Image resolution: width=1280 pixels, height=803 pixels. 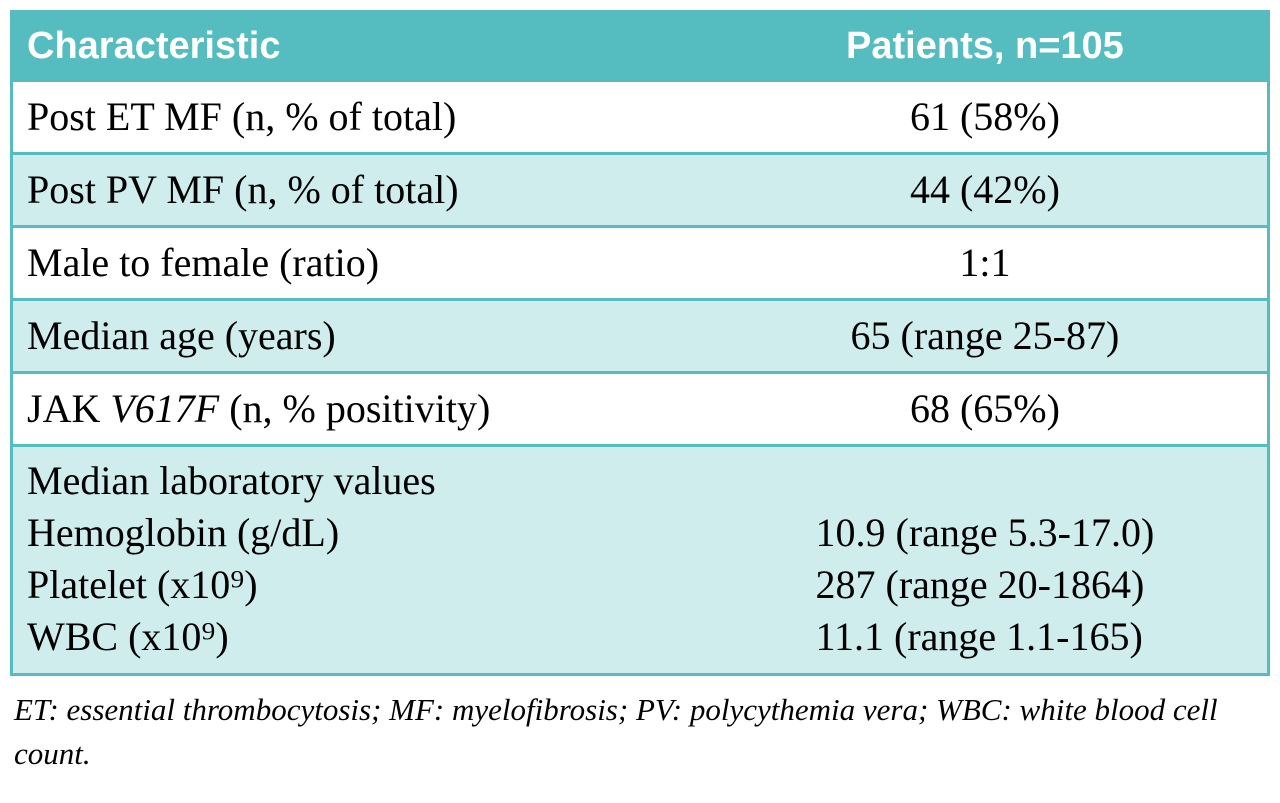 I want to click on row-label-suffix: (n, % positivity), so click(x=355, y=408).